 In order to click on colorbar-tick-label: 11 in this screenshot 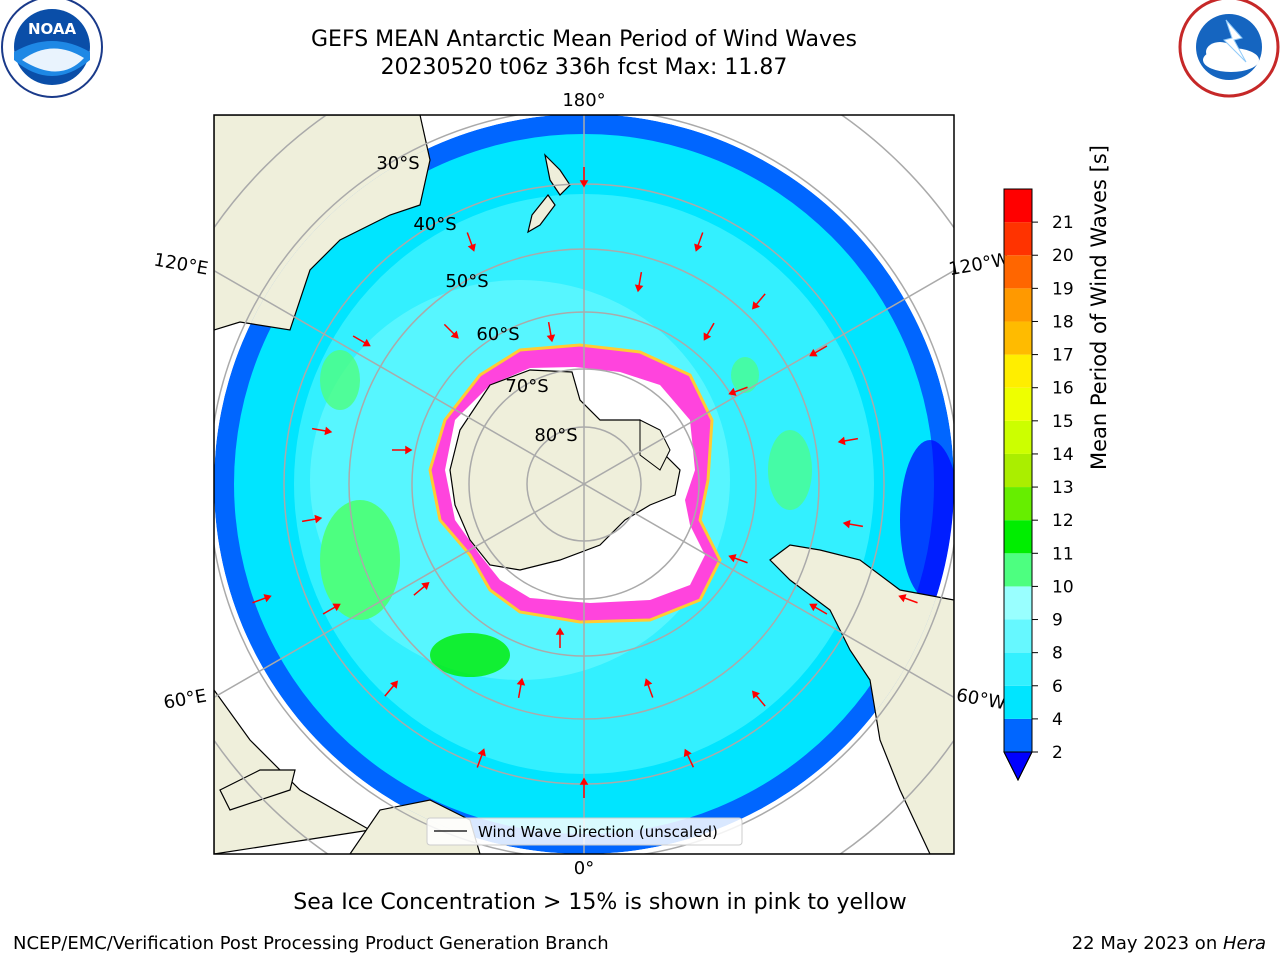, I will do `click(1063, 554)`.